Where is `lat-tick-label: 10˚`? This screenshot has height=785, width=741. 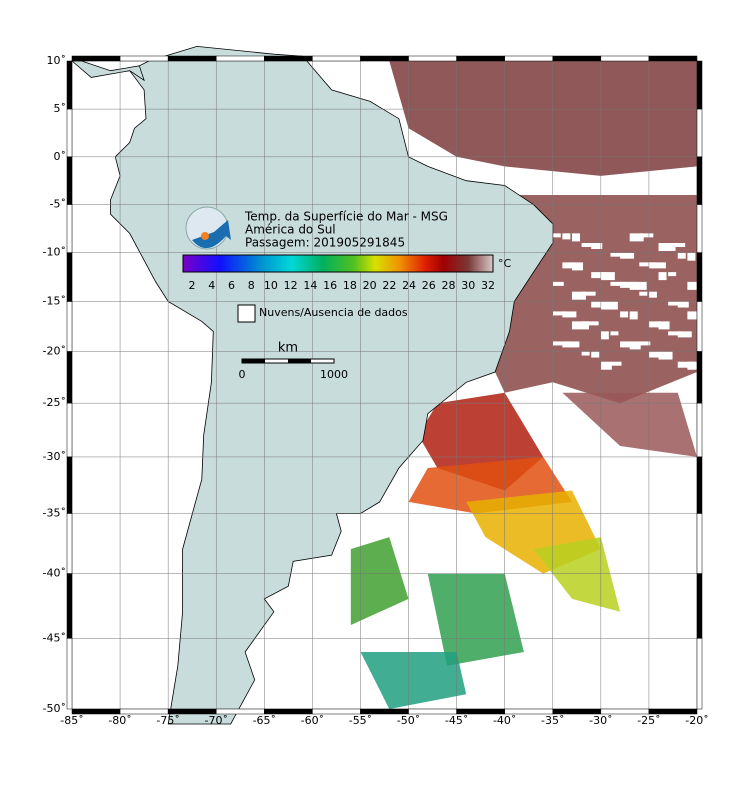
lat-tick-label: 10˚ is located at coordinates (57, 60).